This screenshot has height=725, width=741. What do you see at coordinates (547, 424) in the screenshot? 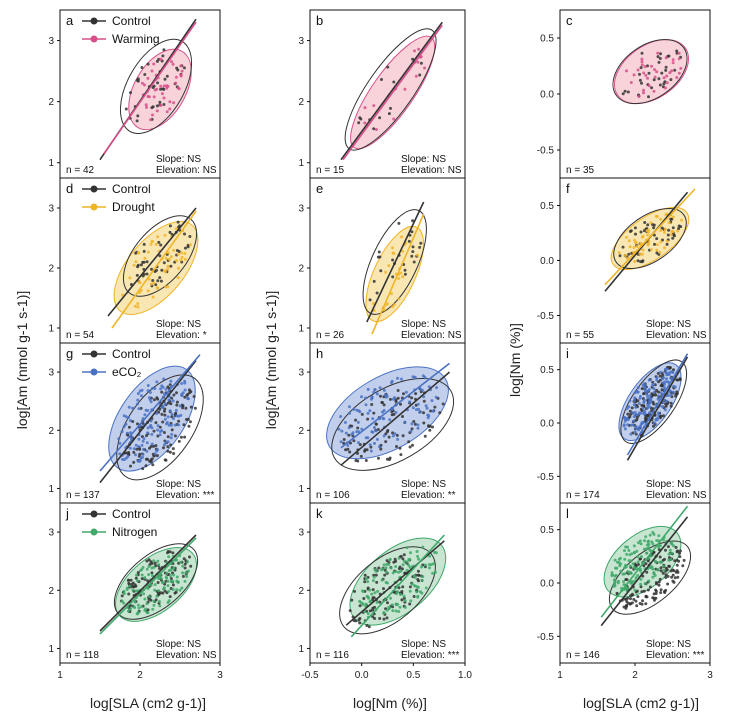
I see `y-tick-label: 0.0` at bounding box center [547, 424].